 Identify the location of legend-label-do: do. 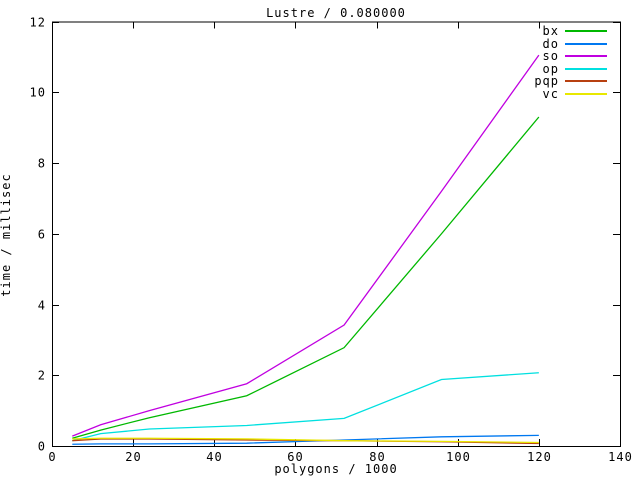
(550, 43).